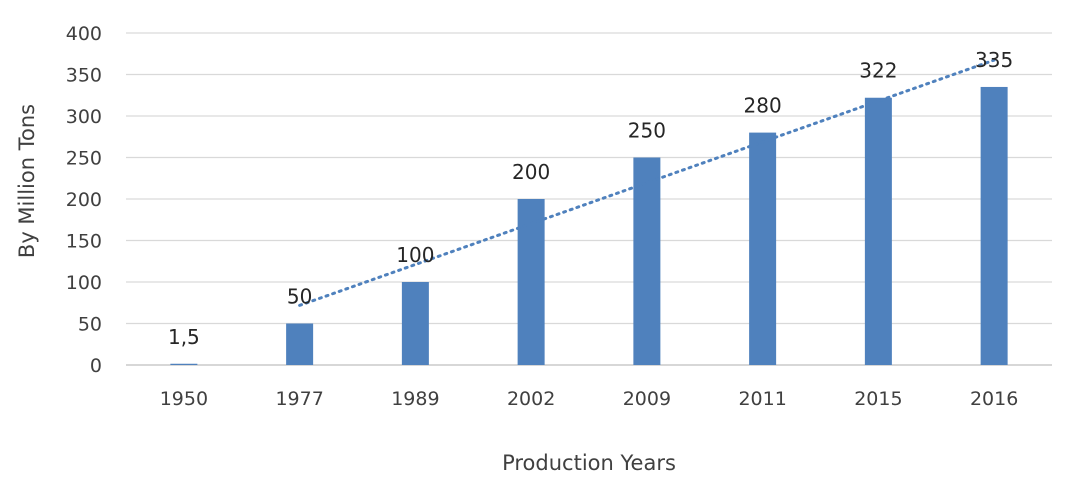 The width and height of the screenshot is (1070, 488). I want to click on x-tick-label: 2015, so click(878, 399).